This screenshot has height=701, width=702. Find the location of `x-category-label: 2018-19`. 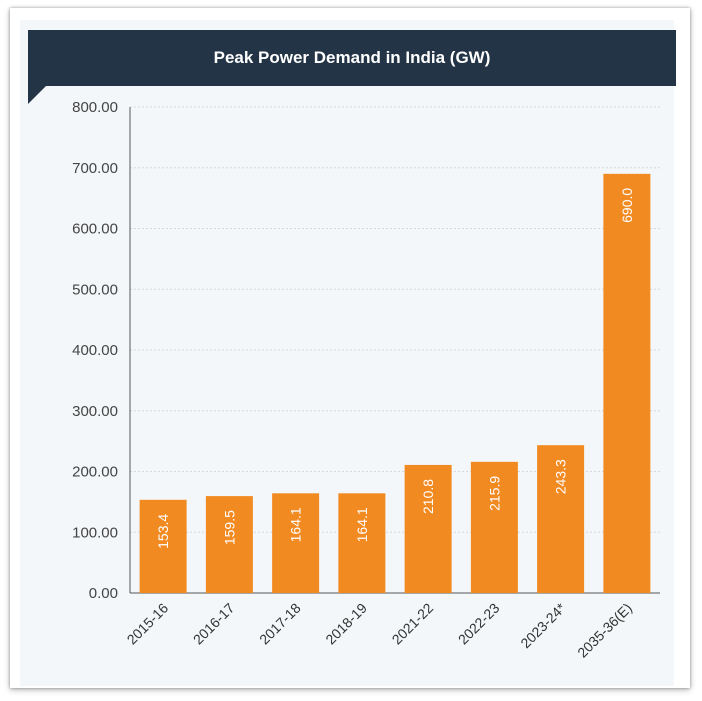

x-category-label: 2018-19 is located at coordinates (346, 624).